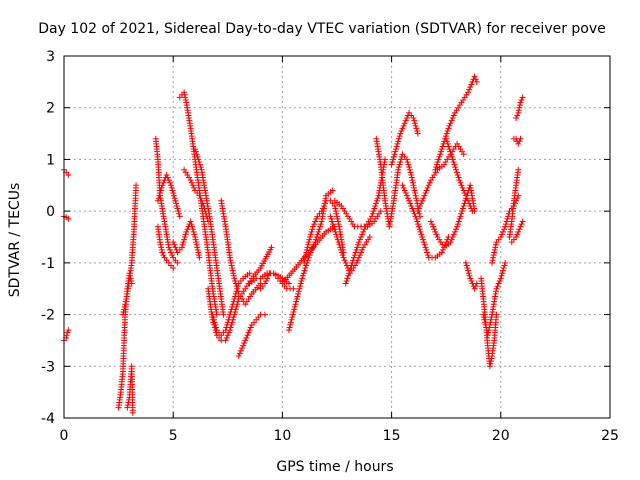 The image size is (640, 480). I want to click on x-tick-label: 20, so click(501, 436).